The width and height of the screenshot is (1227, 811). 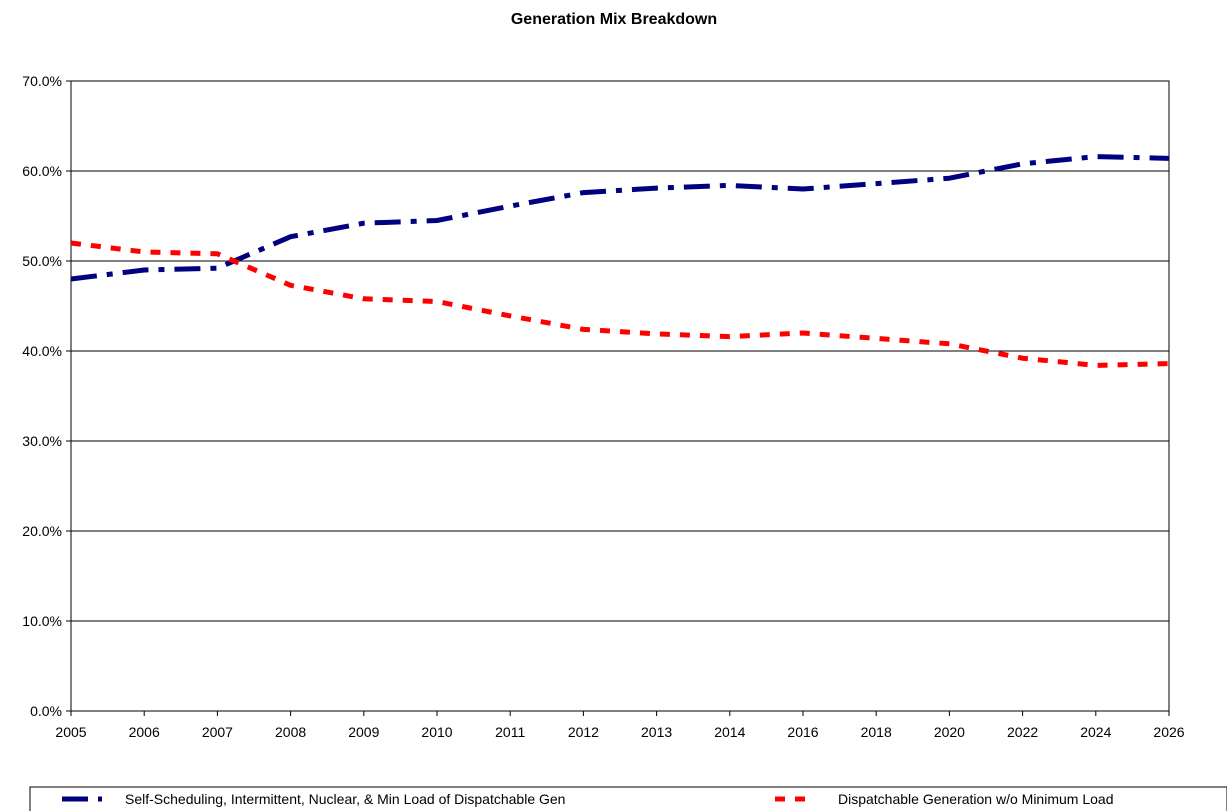 What do you see at coordinates (614, 19) in the screenshot?
I see `chart-title: Generation Mix Breakdown` at bounding box center [614, 19].